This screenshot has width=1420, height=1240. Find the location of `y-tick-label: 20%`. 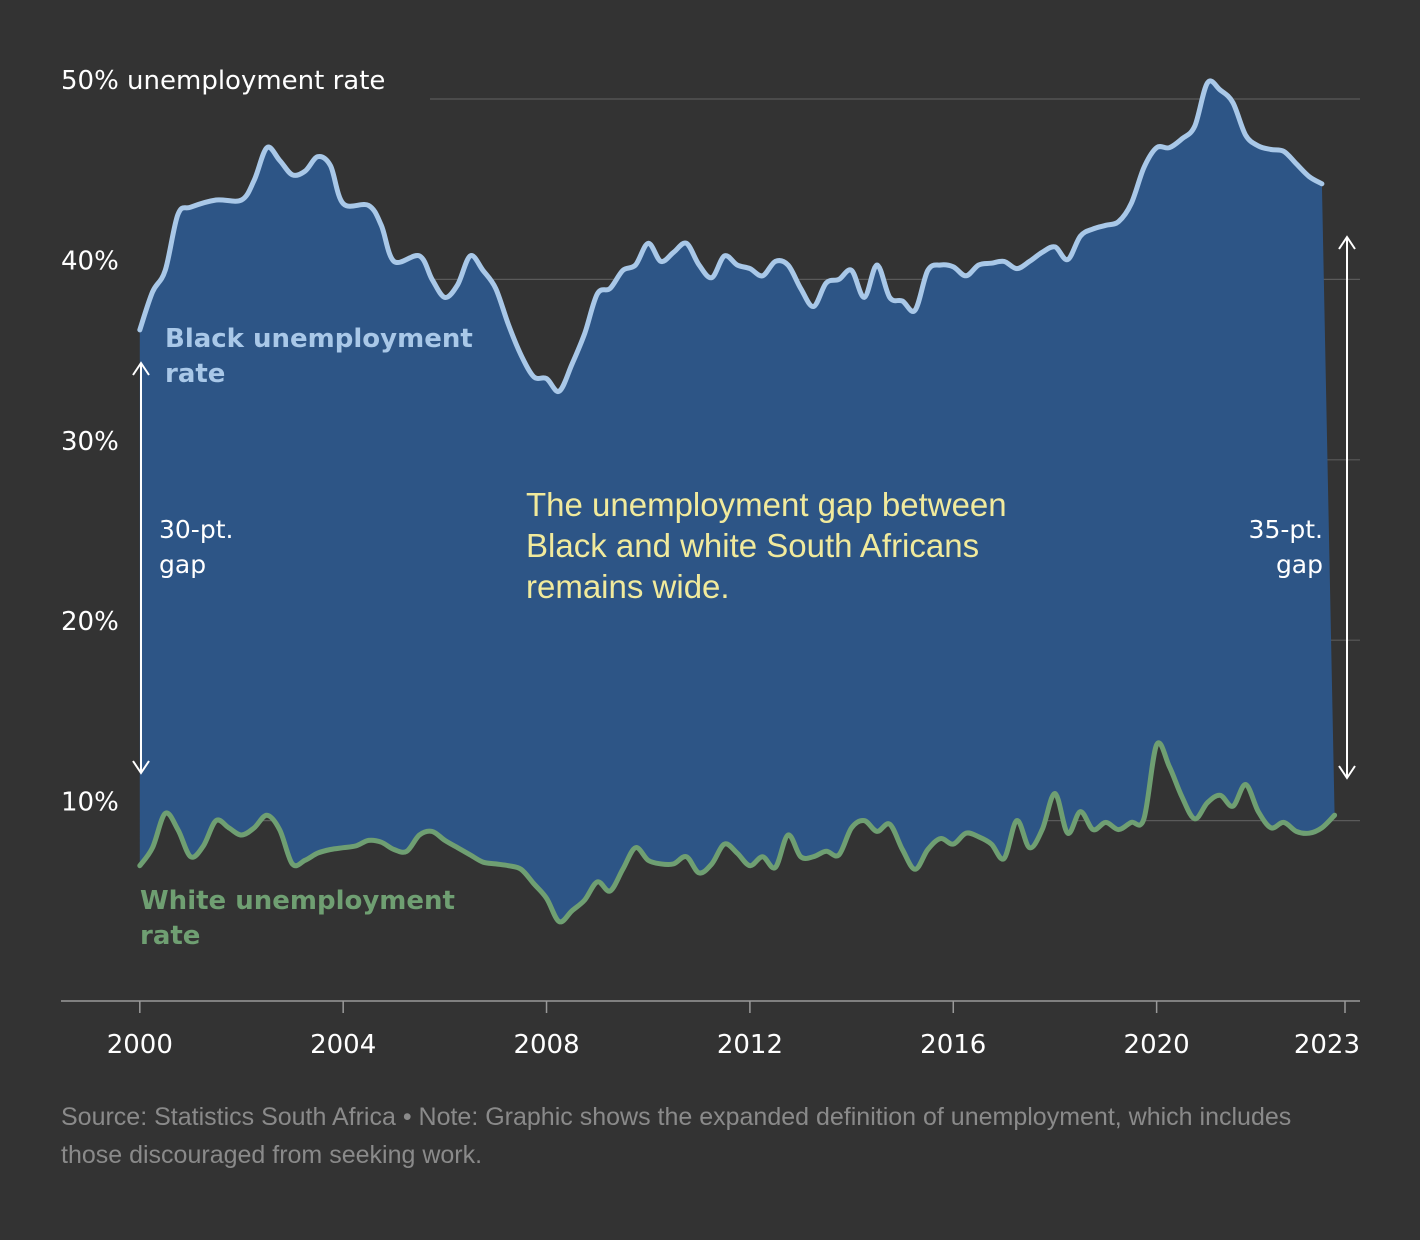

y-tick-label: 20% is located at coordinates (90, 622).